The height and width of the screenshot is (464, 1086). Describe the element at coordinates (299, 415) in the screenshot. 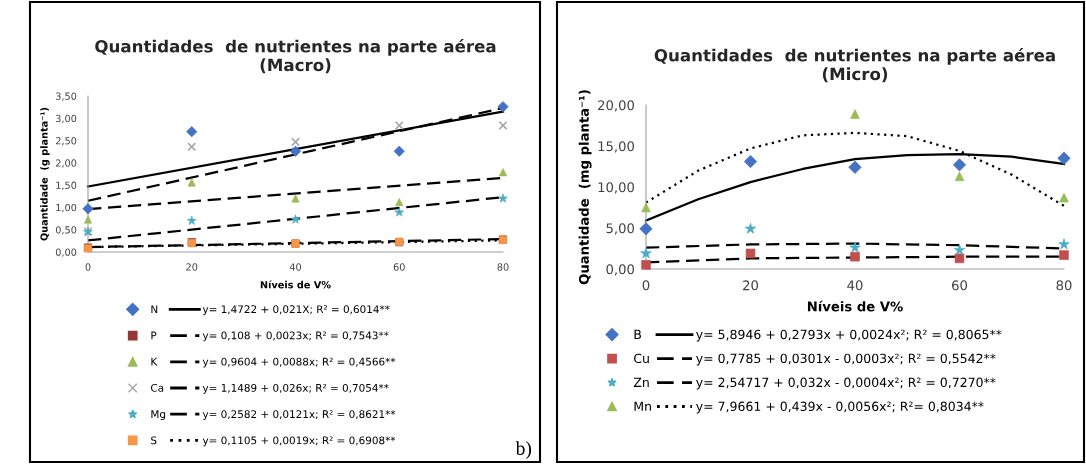

I see `legend-label: y= 0,2582 + 0,0121x; R² = 0,8621**` at that location.